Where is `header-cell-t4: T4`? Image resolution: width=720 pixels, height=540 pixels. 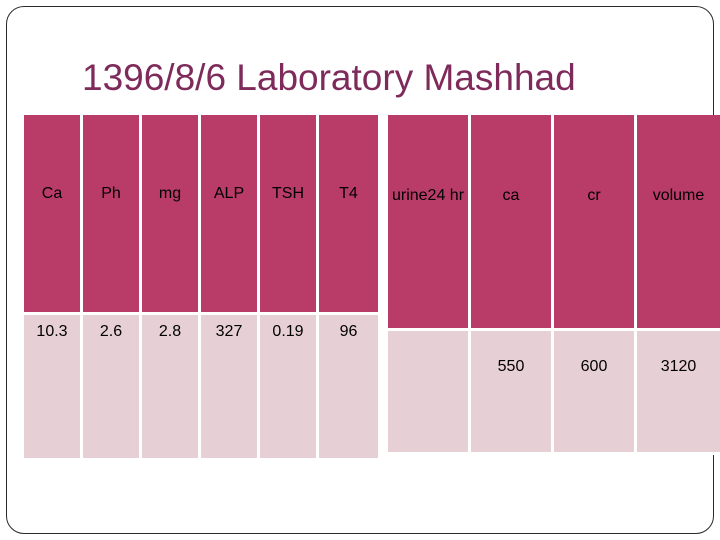
header-cell-t4: T4 is located at coordinates (348, 215).